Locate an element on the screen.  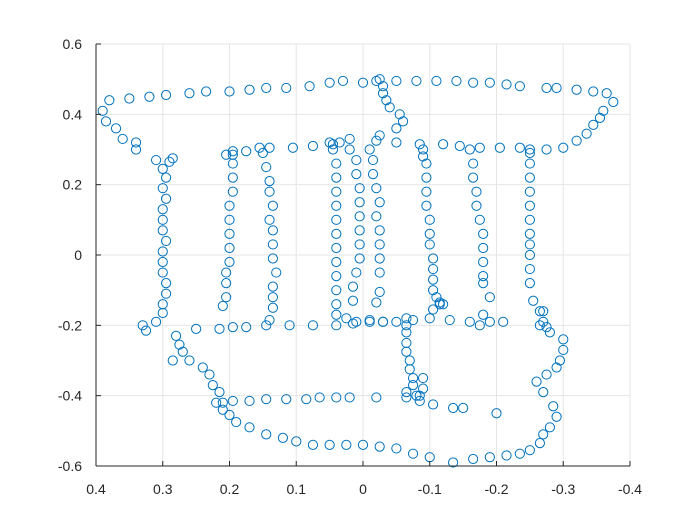
y-tick-label: 0.6 is located at coordinates (73, 44).